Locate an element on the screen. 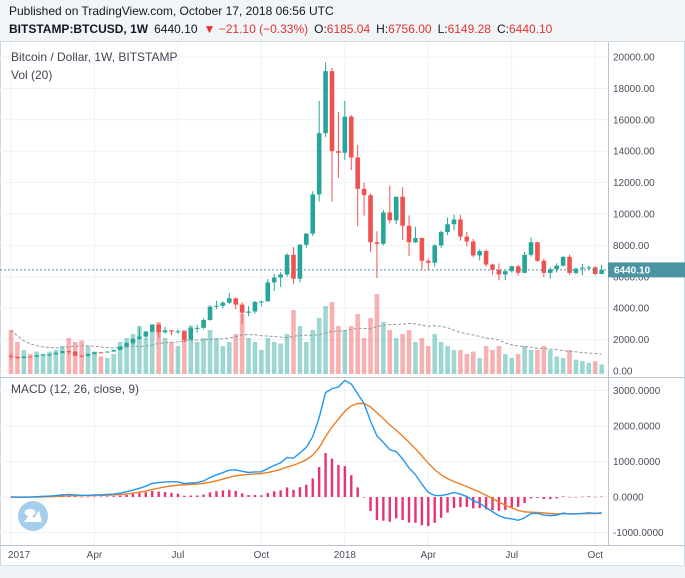  svg-text: 18000.00 is located at coordinates (634, 89).